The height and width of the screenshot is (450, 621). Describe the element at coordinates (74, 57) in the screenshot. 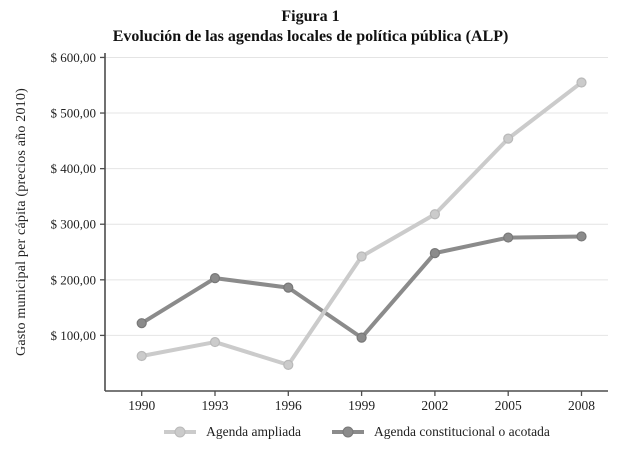

I see `y-tick-label-600: $ 600,00` at that location.